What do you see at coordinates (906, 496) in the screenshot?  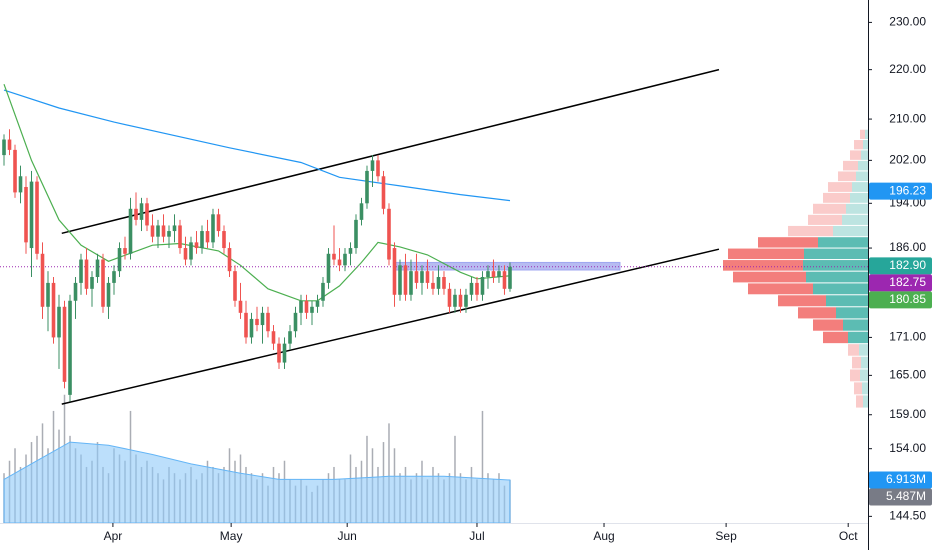 I see `price-badge-label: 5.487M` at bounding box center [906, 496].